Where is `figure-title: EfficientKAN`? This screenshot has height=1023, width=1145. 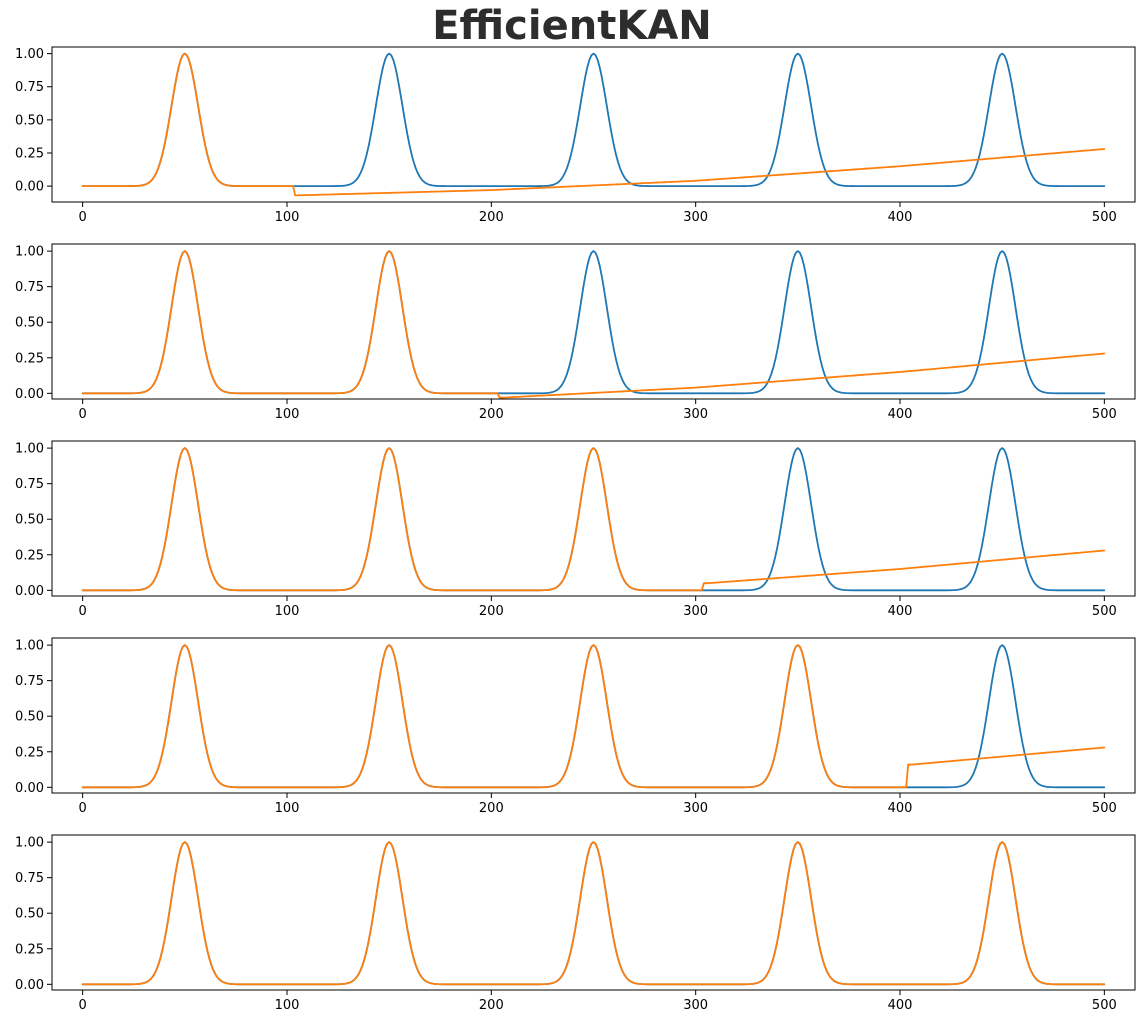 figure-title: EfficientKAN is located at coordinates (572, 26).